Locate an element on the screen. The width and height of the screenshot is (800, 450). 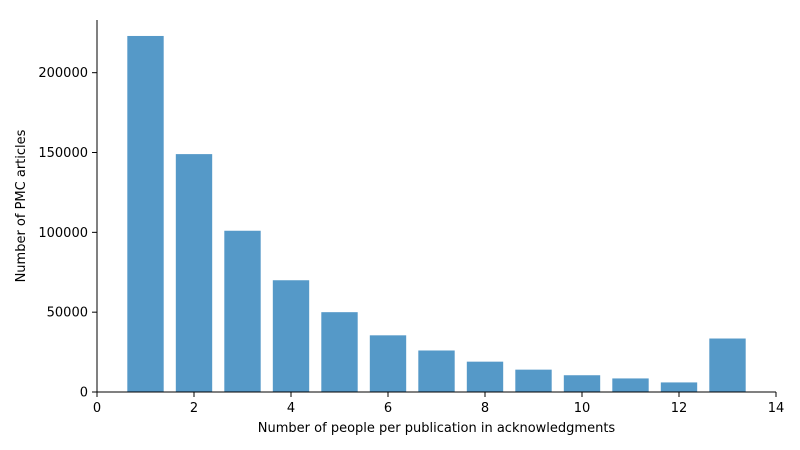
y-tick-label: 0 is located at coordinates (84, 393).